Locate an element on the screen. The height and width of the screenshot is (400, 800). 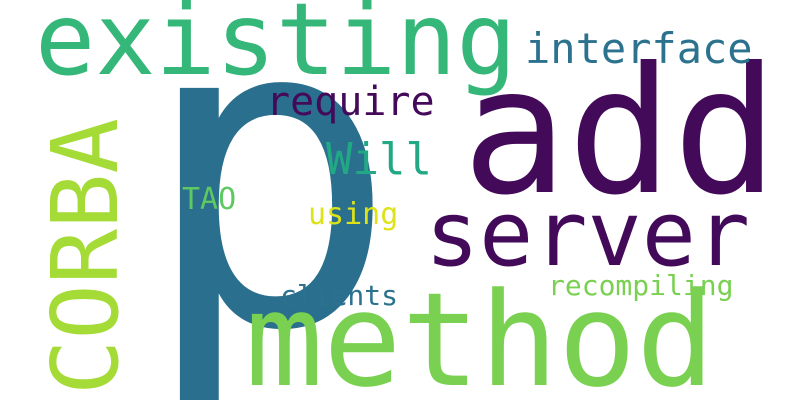
word-clients: clients is located at coordinates (339, 295).